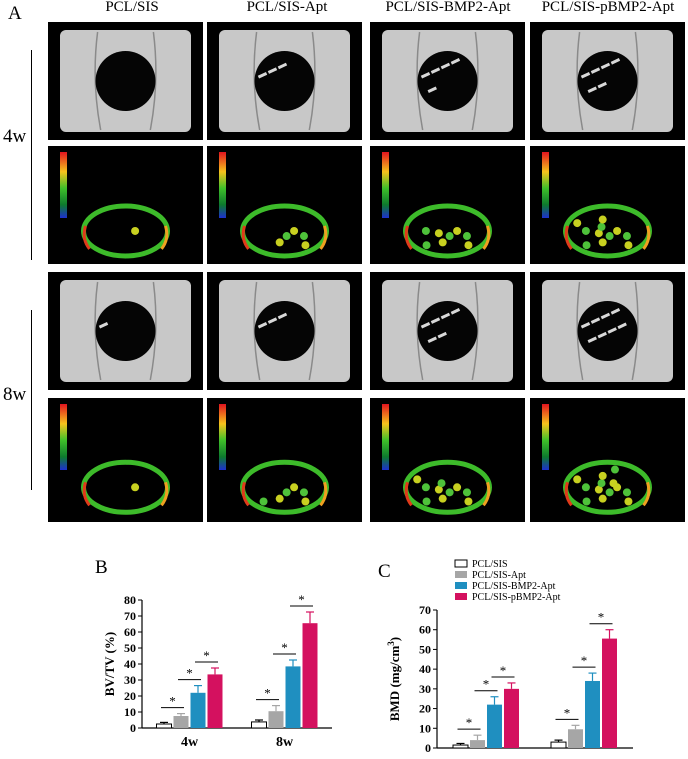 The width and height of the screenshot is (688, 759). Describe the element at coordinates (448, 7) in the screenshot. I see `column-header-pcl-sis-bmp2-apt: PCL/SIS-BMP2-Apt` at that location.